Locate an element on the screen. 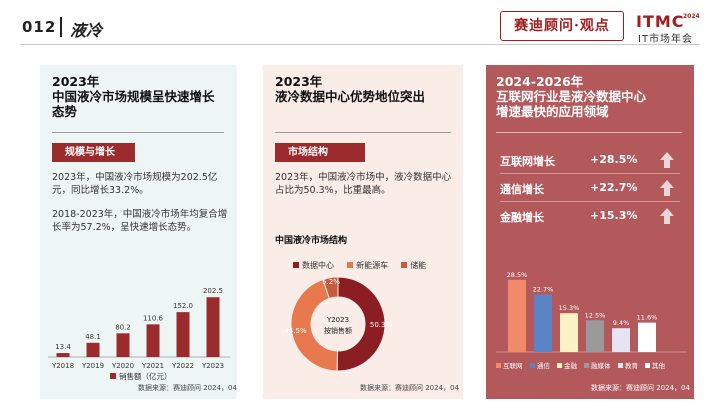 The image size is (720, 405). panel3-rule is located at coordinates (589, 132).